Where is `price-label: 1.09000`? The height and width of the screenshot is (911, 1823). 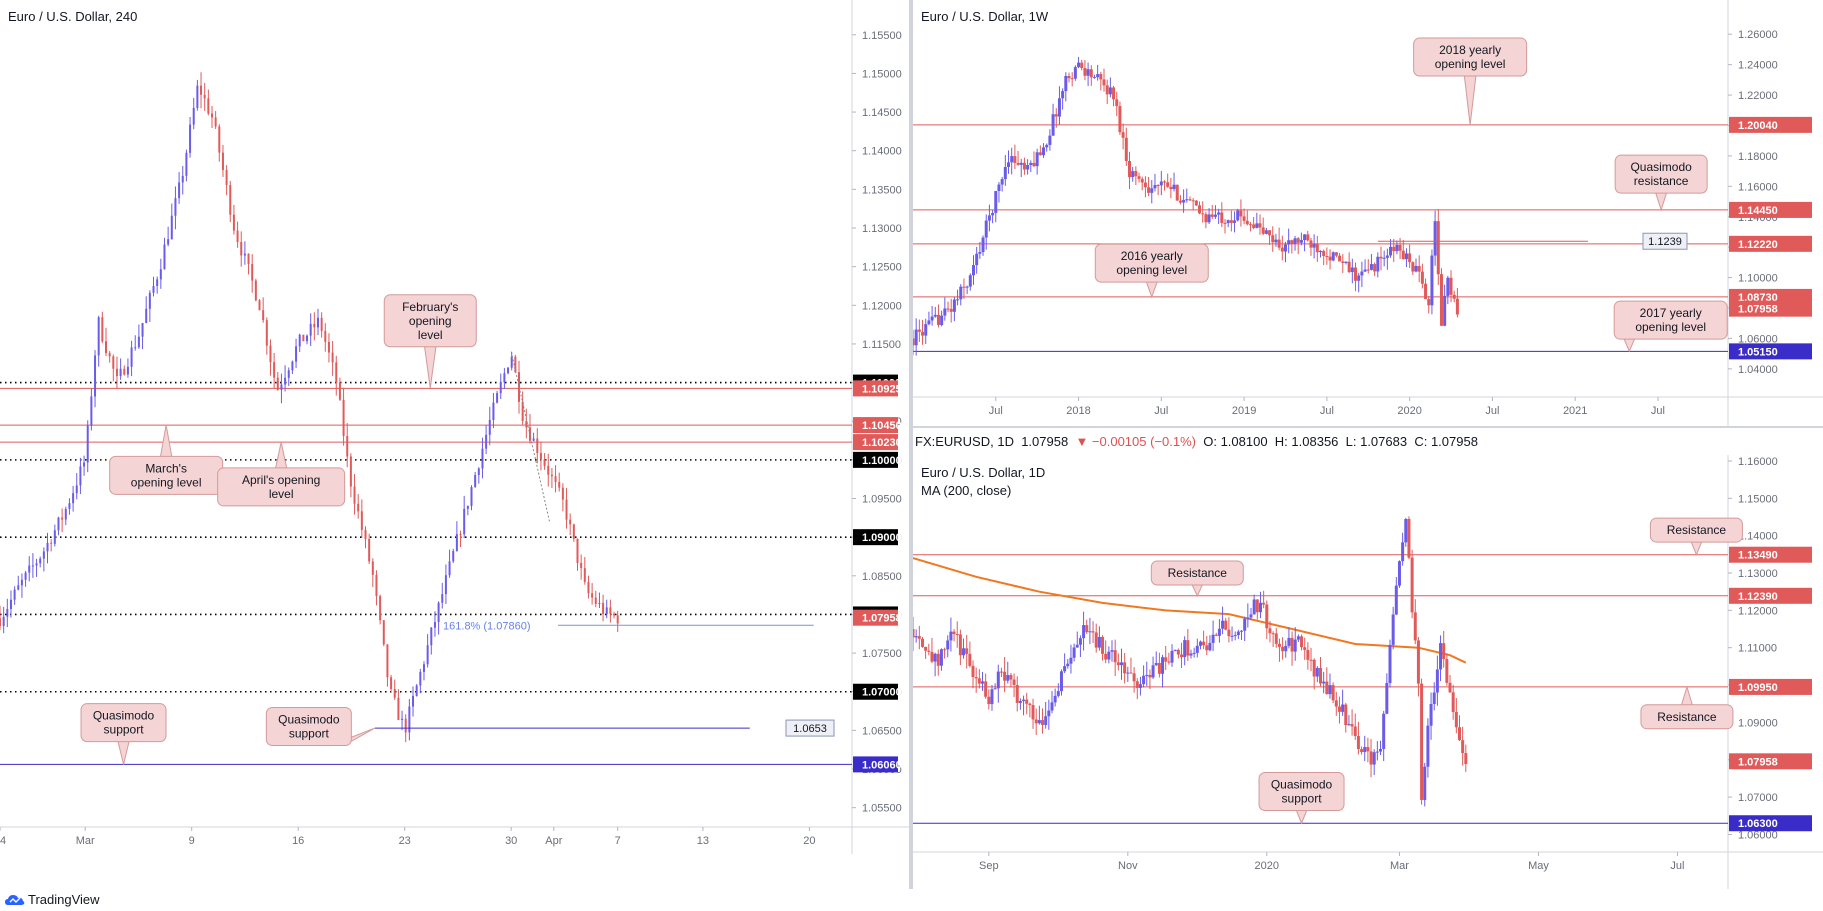
price-label: 1.09000 is located at coordinates (882, 538).